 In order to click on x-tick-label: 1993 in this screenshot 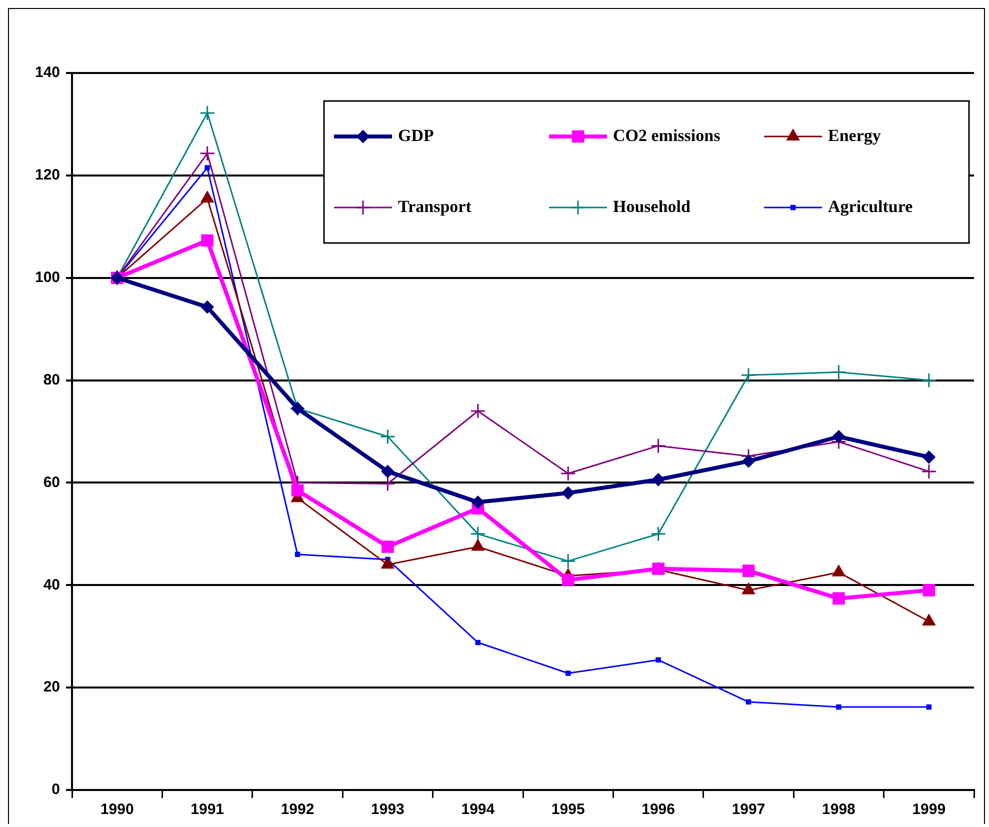, I will do `click(387, 809)`.